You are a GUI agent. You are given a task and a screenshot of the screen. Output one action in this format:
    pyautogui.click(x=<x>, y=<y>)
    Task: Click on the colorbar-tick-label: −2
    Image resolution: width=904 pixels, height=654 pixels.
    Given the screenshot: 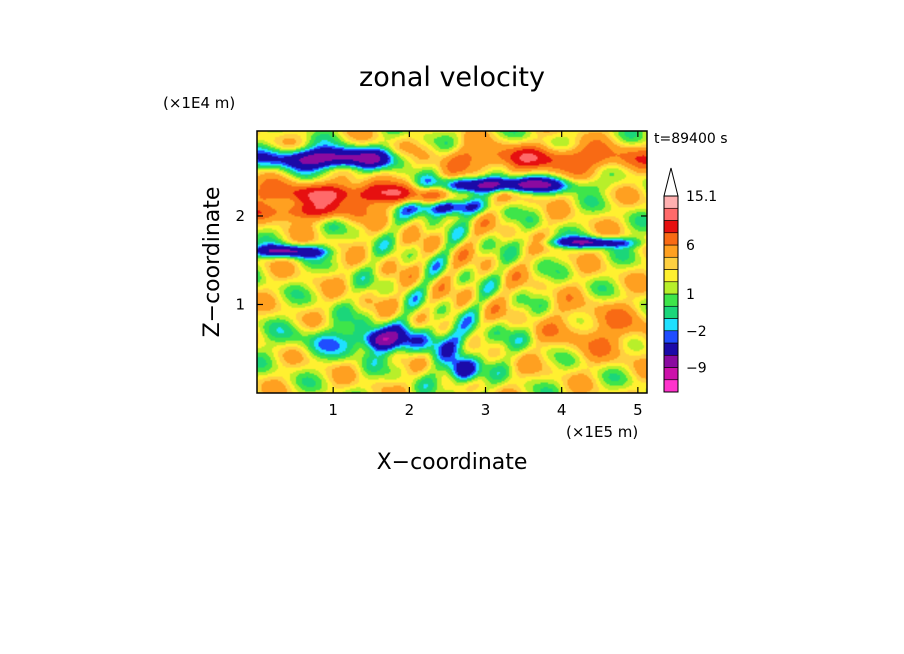 What is the action you would take?
    pyautogui.click(x=696, y=332)
    